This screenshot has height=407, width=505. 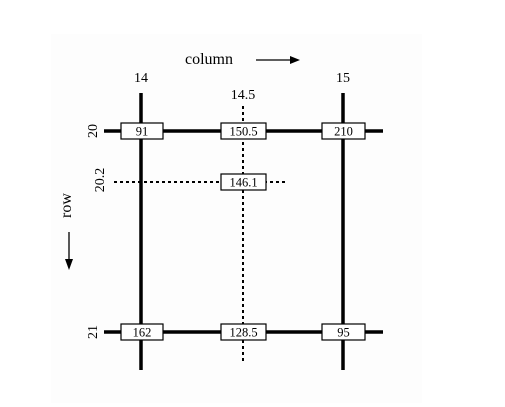 I want to click on value-box-r20-c14: 91, so click(x=142, y=131).